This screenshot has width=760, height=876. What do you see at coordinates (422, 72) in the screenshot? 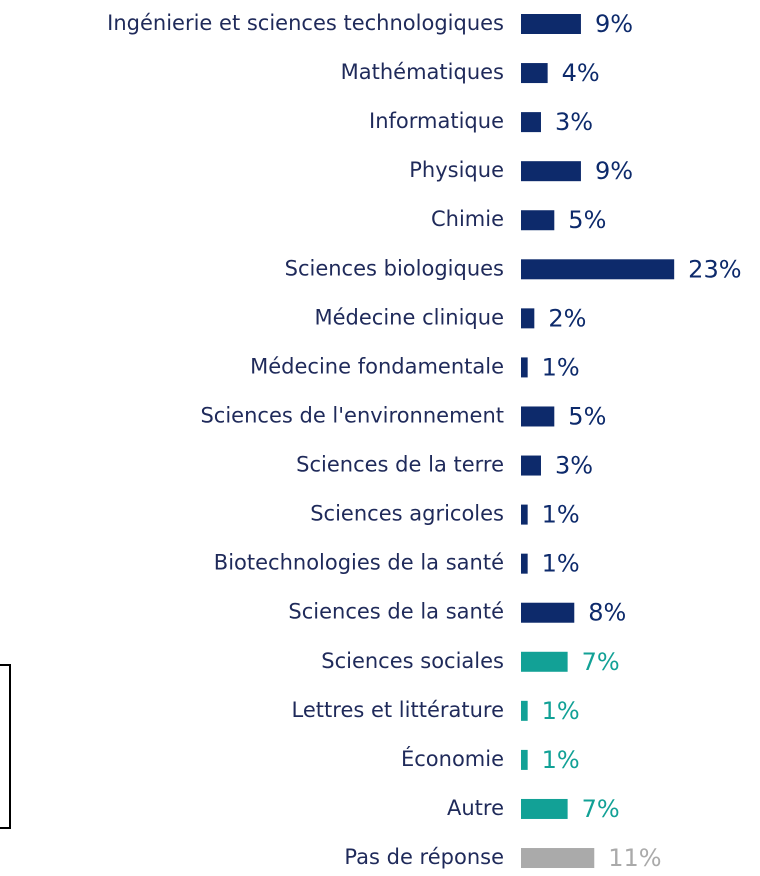
I see `category-label: Mathématiques` at bounding box center [422, 72].